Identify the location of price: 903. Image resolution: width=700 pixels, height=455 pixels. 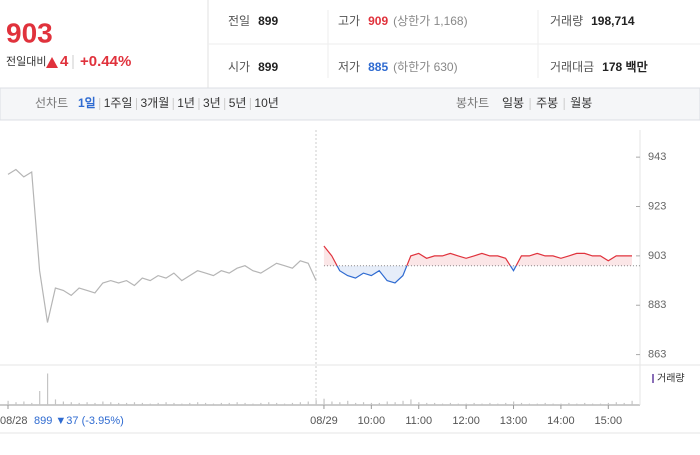
(29, 32).